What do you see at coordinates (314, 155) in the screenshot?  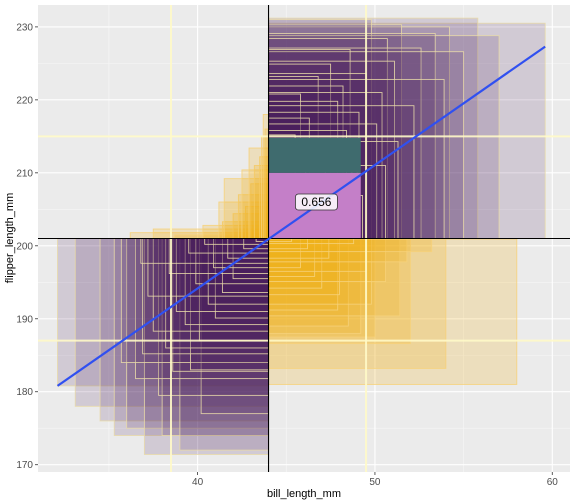 I see `teal-cell` at bounding box center [314, 155].